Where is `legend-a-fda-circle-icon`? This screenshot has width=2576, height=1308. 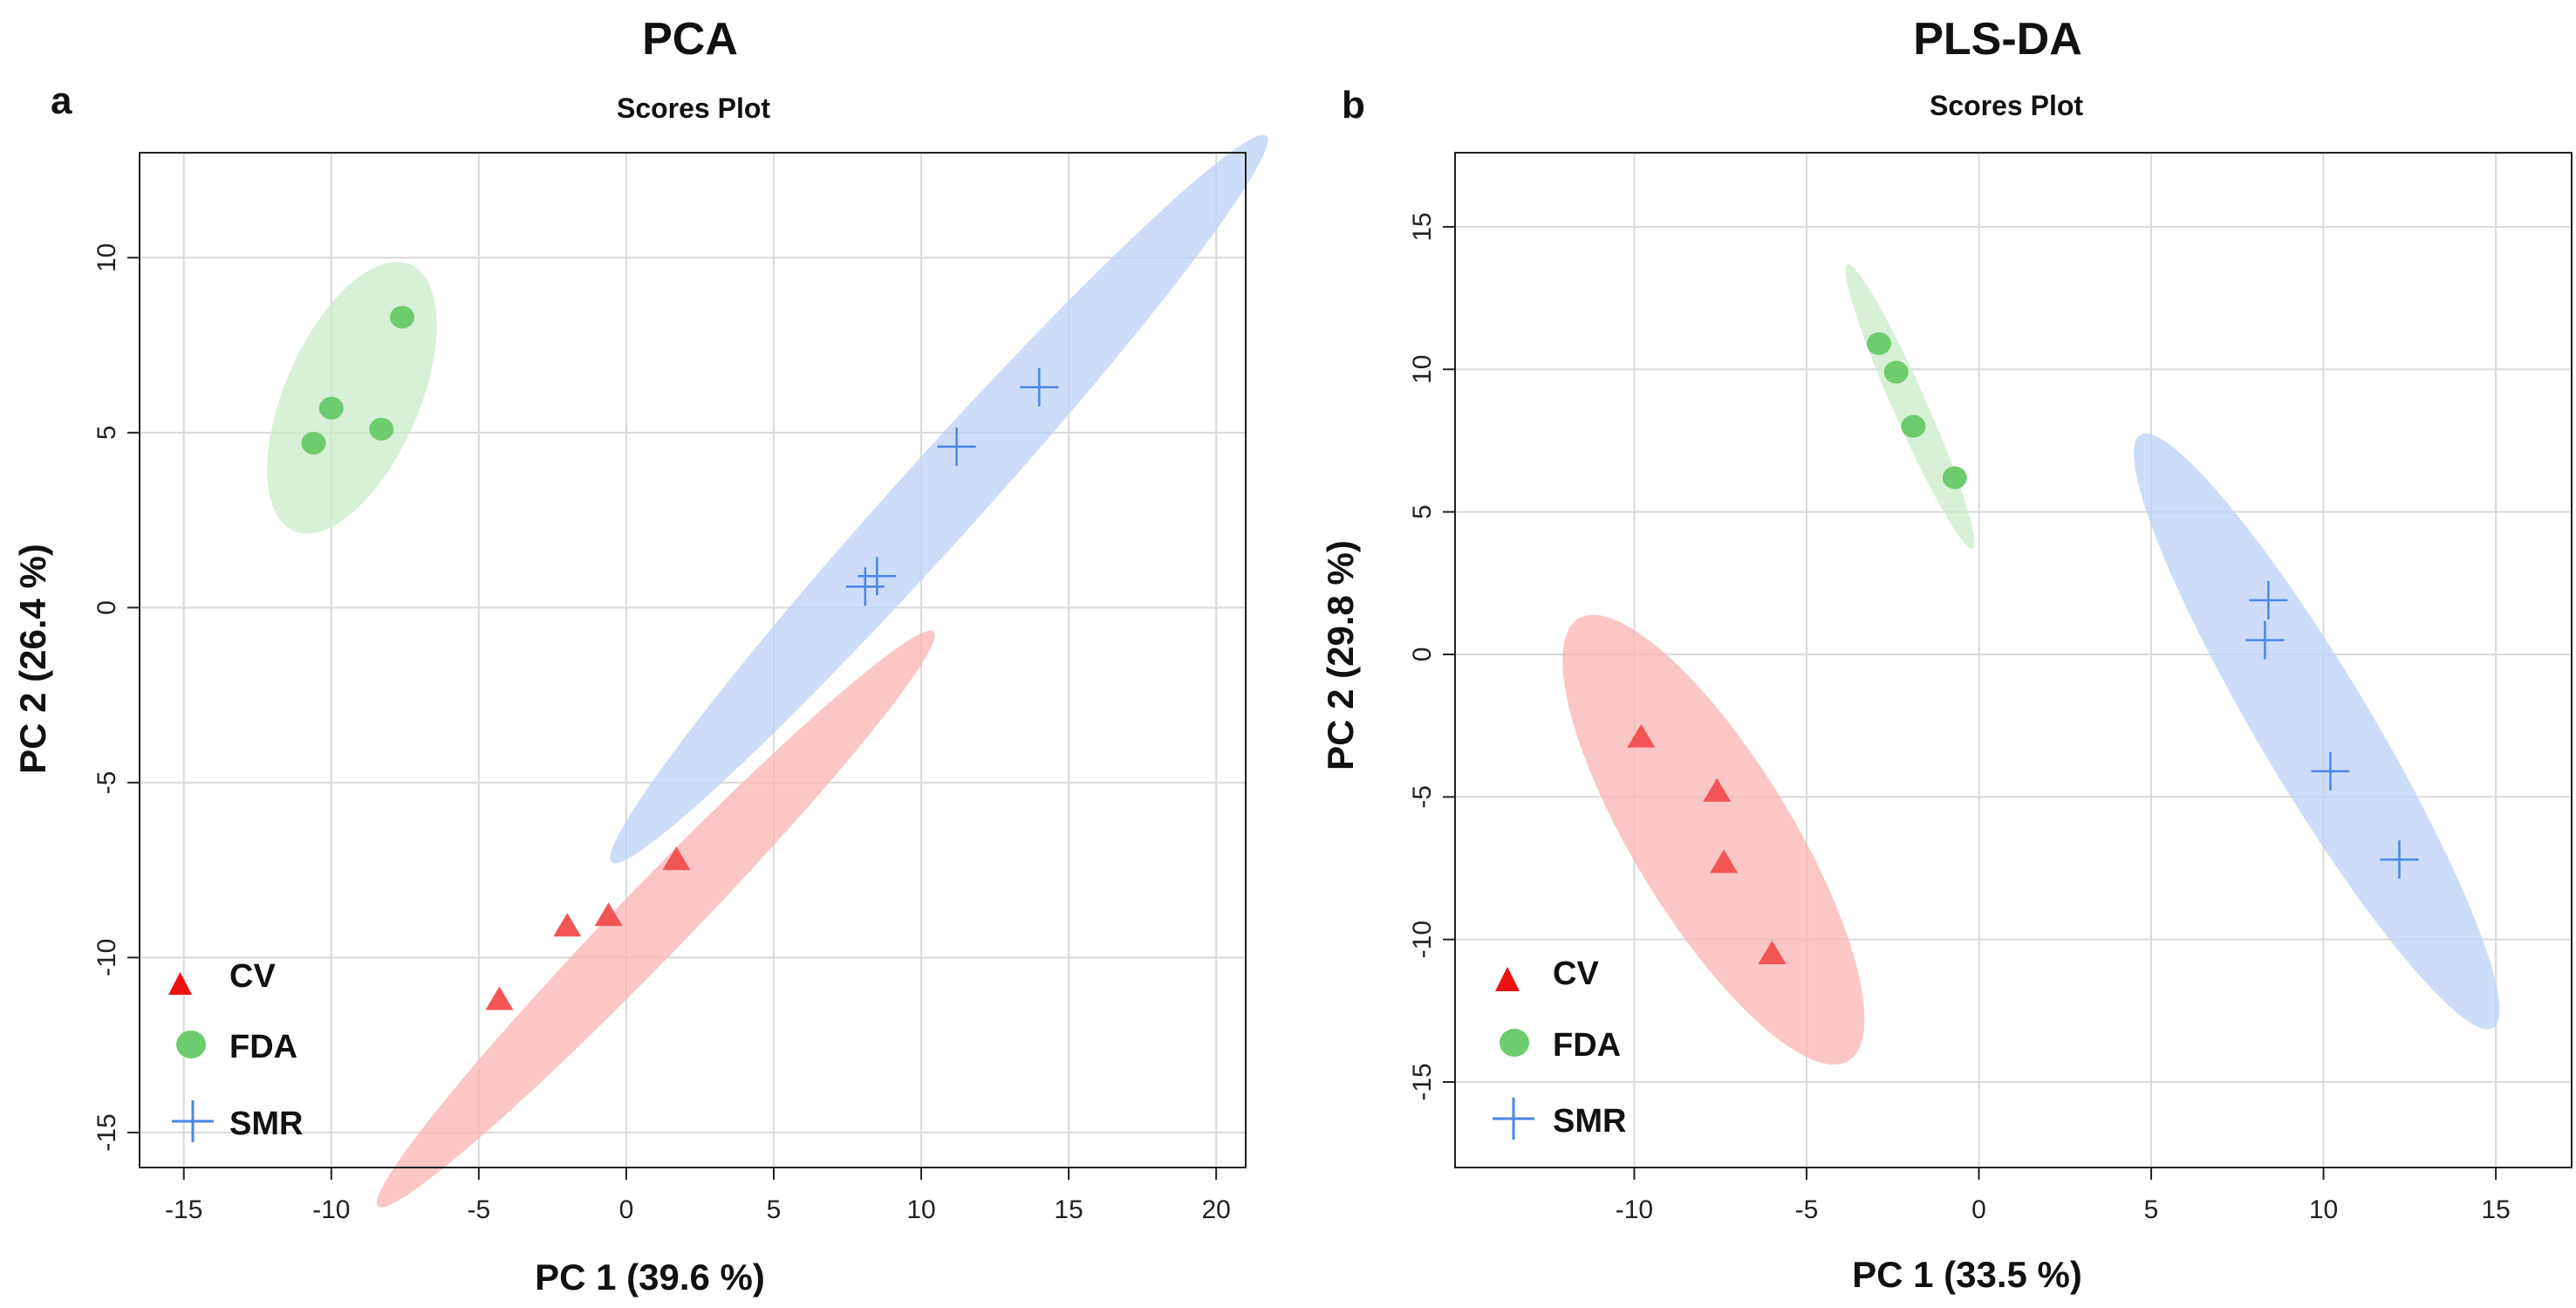
legend-a-fda-circle-icon is located at coordinates (191, 1044).